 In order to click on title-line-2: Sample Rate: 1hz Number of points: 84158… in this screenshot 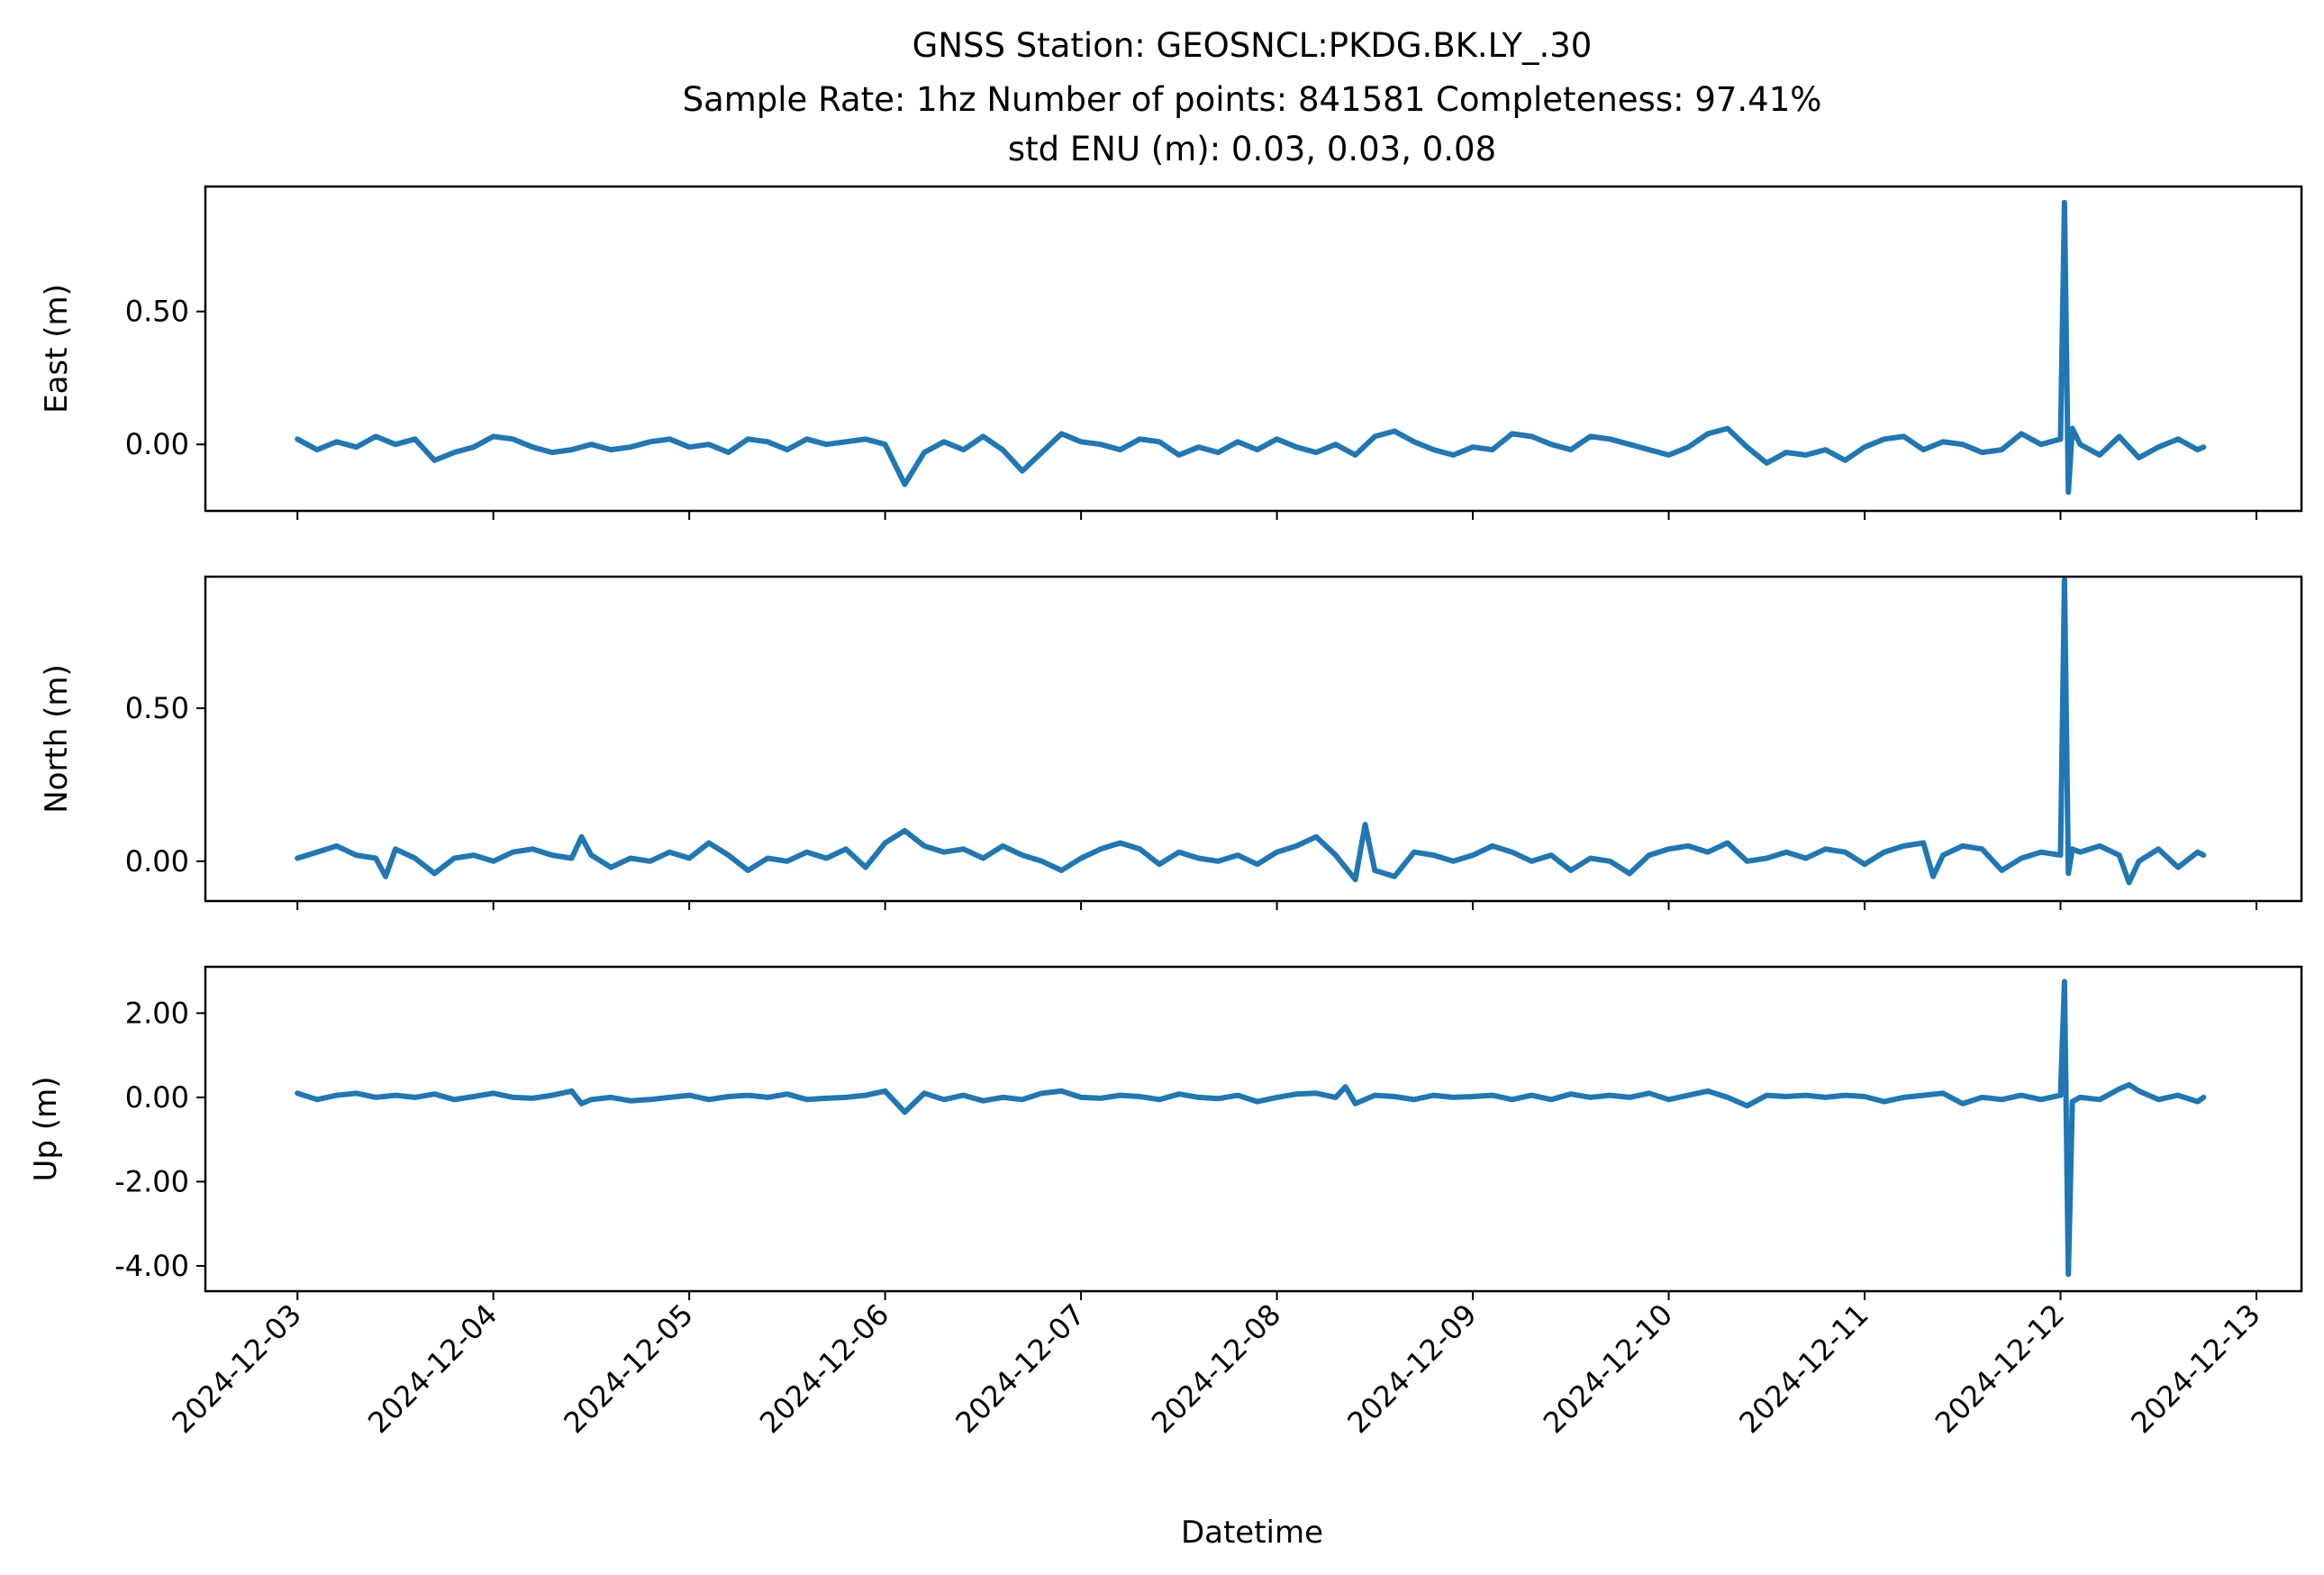, I will do `click(1252, 99)`.